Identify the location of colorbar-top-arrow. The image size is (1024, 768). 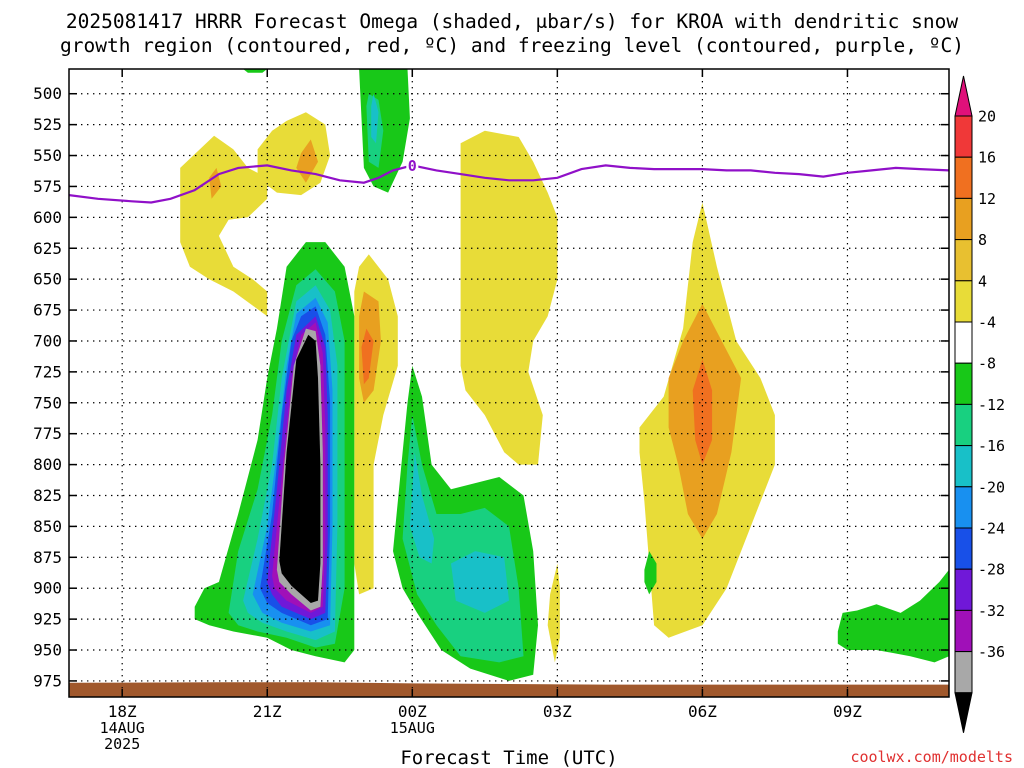
(963, 96).